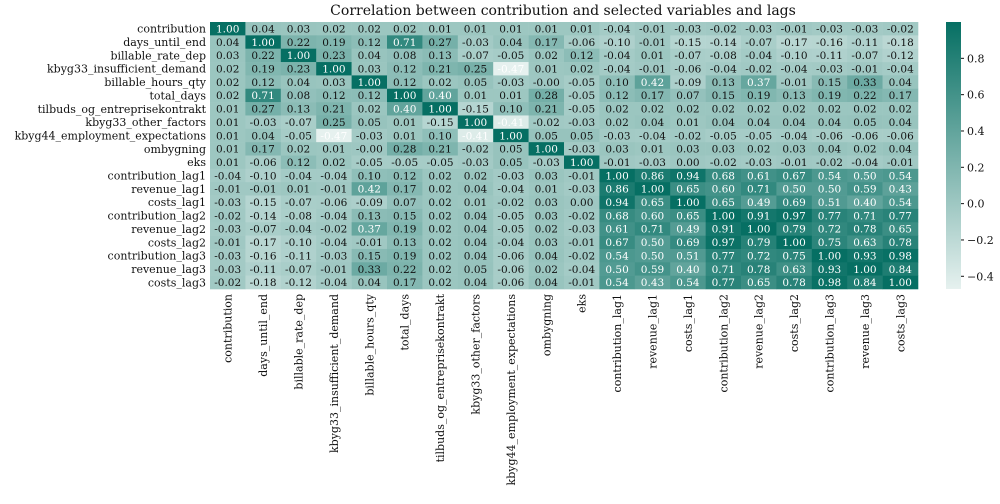  Describe the element at coordinates (263, 283) in the screenshot. I see `cell-value-label: -0.18` at that location.